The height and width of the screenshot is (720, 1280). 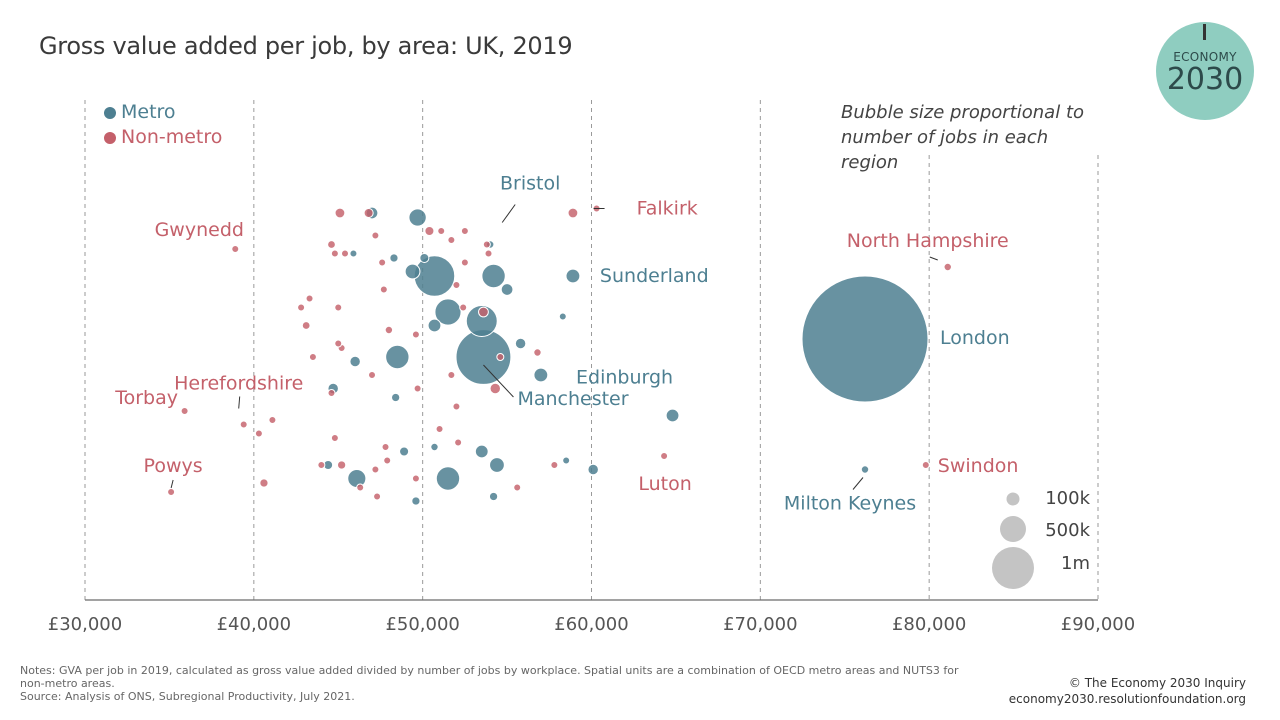 What do you see at coordinates (67, 683) in the screenshot?
I see `notes-line-2: non-metro areas.` at bounding box center [67, 683].